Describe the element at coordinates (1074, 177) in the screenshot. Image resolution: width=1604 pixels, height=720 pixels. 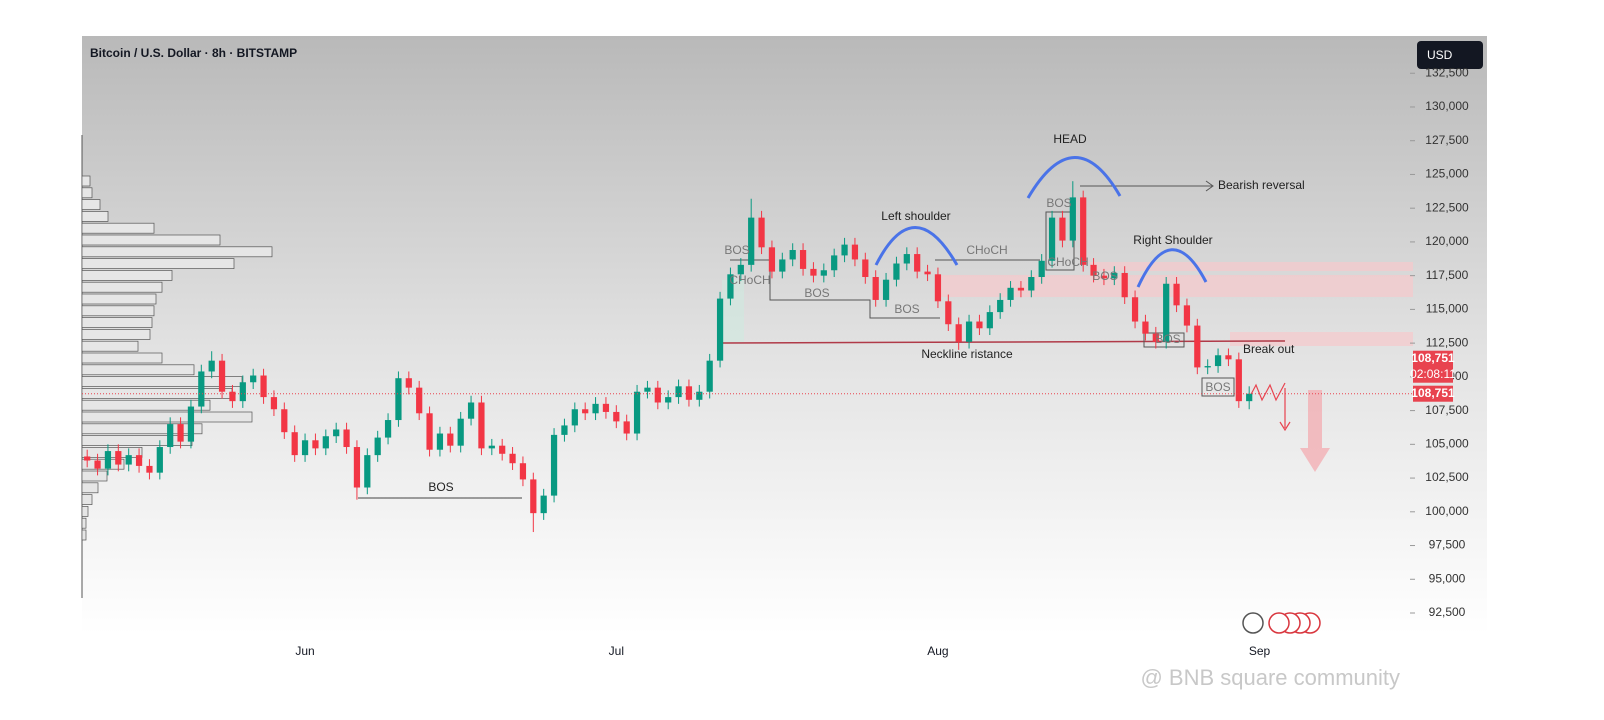
I see `head-arc` at that location.